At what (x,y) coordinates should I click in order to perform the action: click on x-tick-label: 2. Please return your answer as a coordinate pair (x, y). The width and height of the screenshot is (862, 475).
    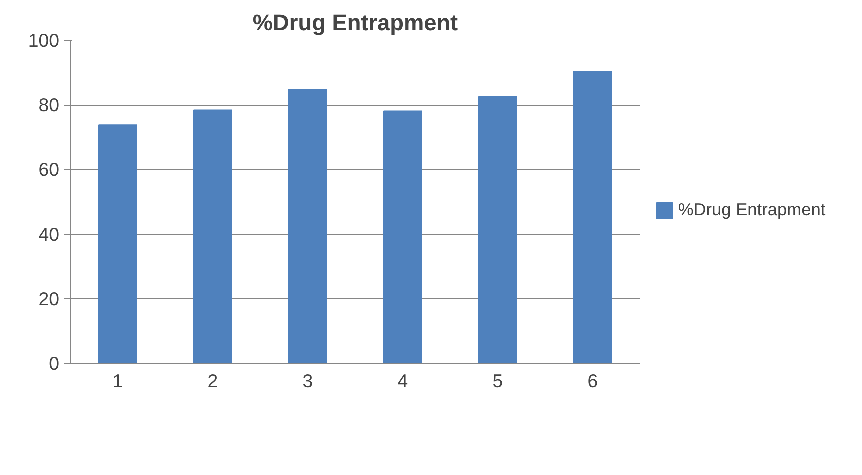
    Looking at the image, I should click on (213, 381).